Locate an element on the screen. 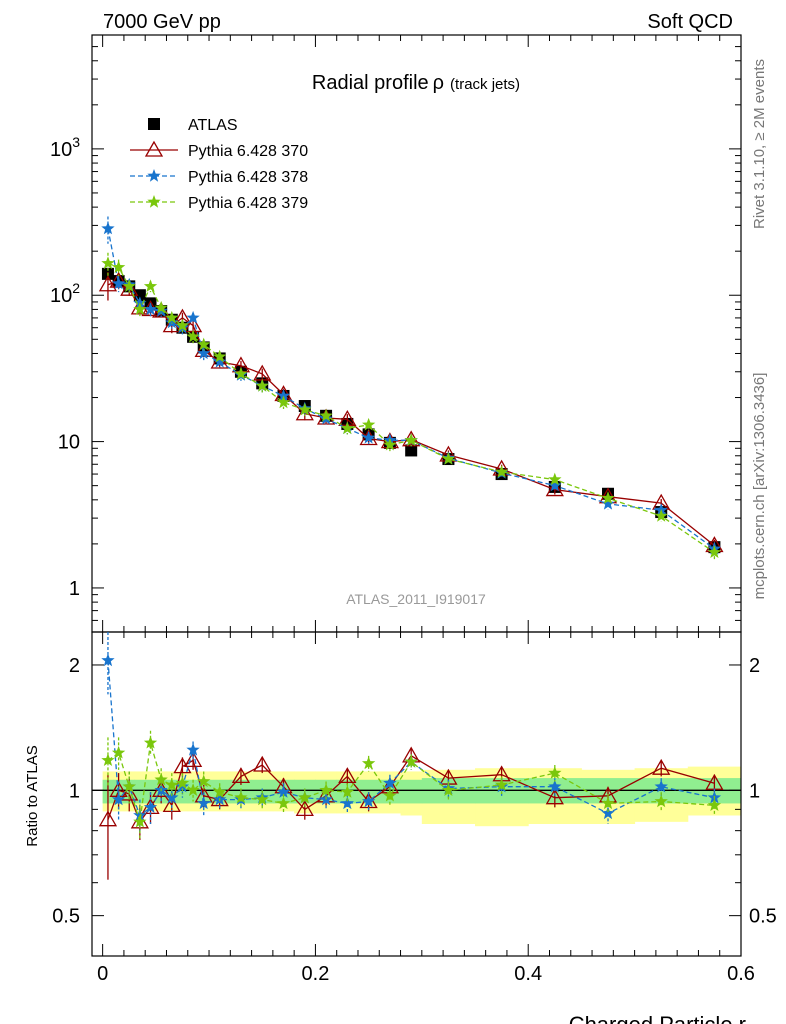 The height and width of the screenshot is (1024, 786). header-right-label: Soft QCD is located at coordinates (690, 22).